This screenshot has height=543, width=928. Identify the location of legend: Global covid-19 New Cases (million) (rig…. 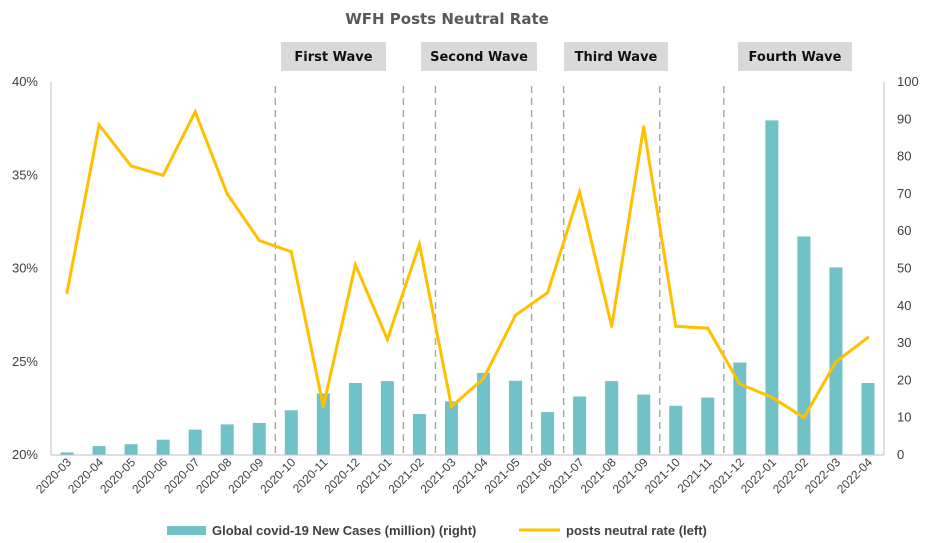
(437, 530).